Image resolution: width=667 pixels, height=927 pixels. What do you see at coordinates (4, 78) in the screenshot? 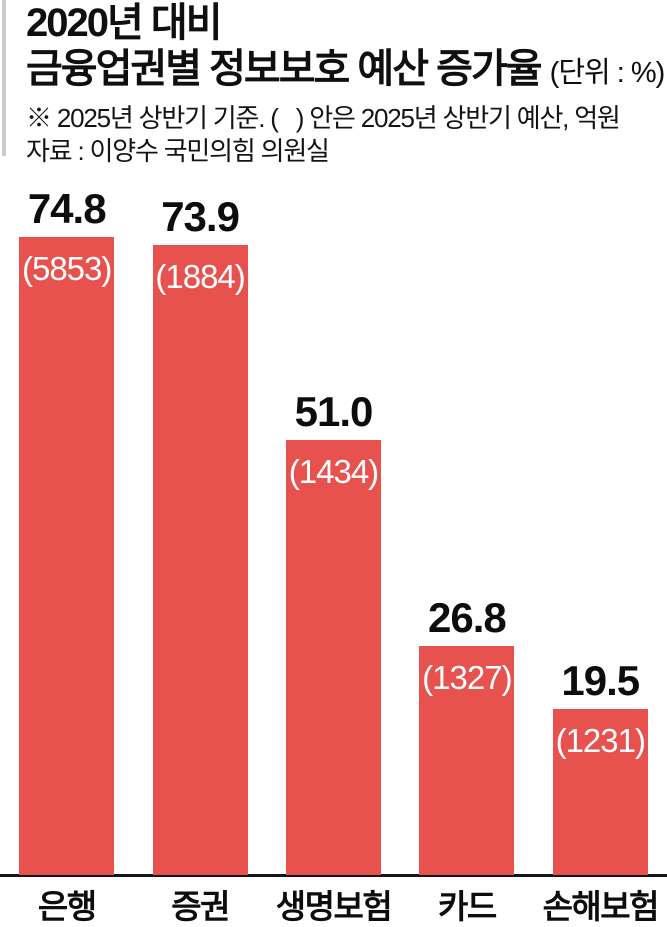
I see `left-edge-rule` at bounding box center [4, 78].